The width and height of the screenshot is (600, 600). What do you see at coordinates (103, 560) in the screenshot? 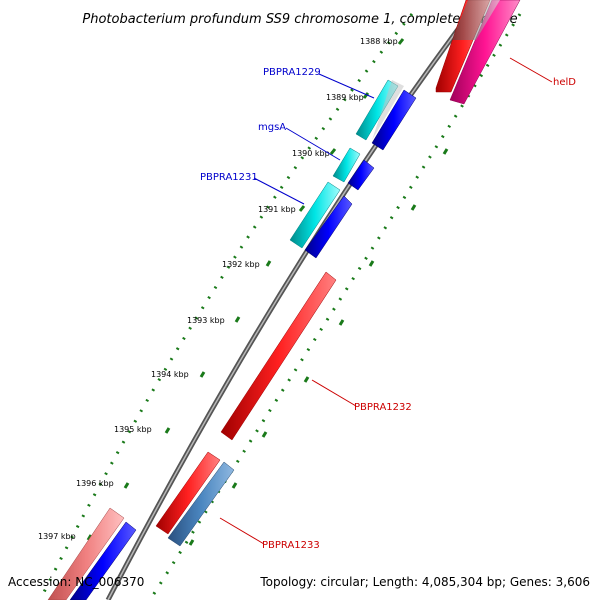
I see `gene-blue-bottom` at bounding box center [103, 560].